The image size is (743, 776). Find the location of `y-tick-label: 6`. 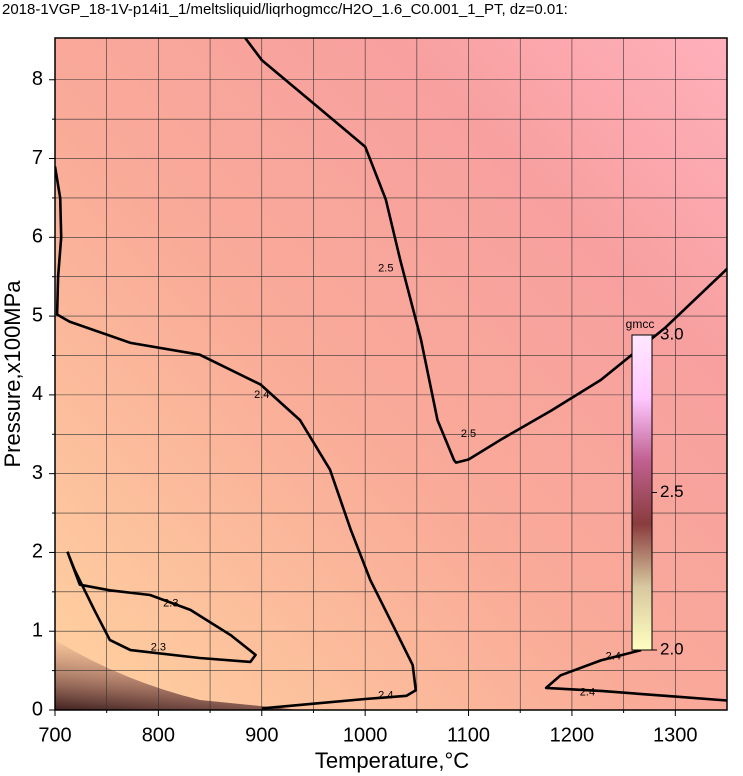

y-tick-label: 6 is located at coordinates (37, 237).